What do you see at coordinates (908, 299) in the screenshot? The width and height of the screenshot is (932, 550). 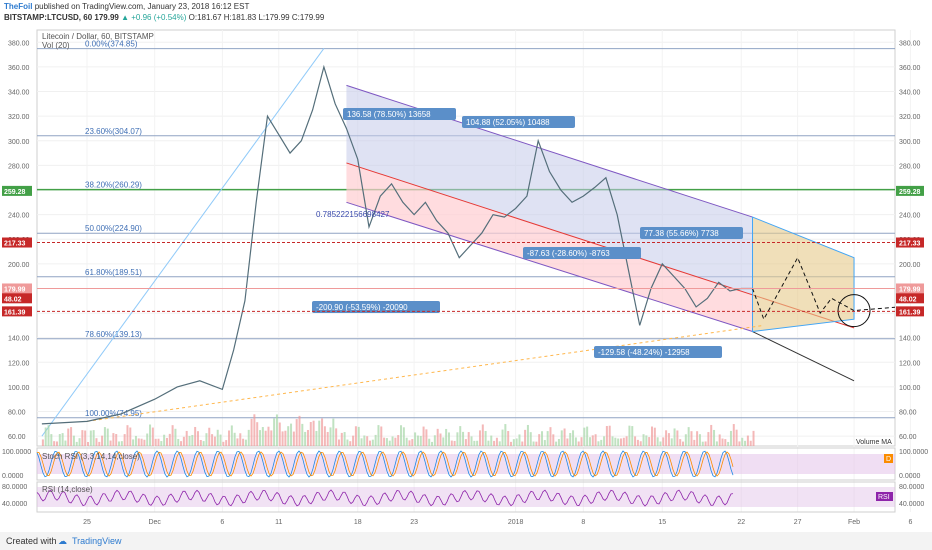 I see `price-tag-right-label: 48.02` at bounding box center [908, 299].